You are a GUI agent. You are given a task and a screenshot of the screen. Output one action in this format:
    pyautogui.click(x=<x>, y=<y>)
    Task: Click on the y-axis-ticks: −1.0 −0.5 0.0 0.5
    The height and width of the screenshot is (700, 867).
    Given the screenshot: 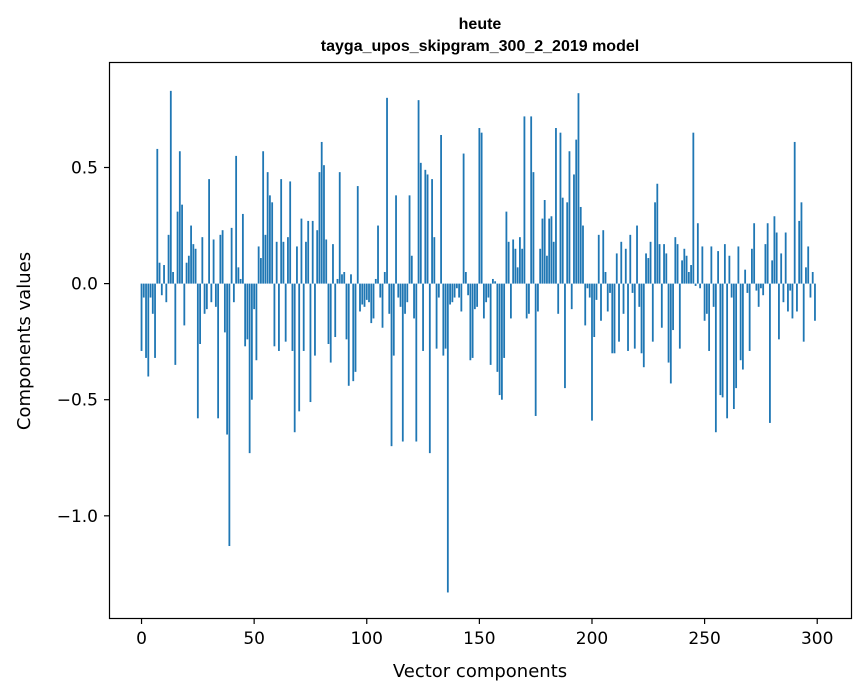 What is the action you would take?
    pyautogui.click(x=83, y=342)
    